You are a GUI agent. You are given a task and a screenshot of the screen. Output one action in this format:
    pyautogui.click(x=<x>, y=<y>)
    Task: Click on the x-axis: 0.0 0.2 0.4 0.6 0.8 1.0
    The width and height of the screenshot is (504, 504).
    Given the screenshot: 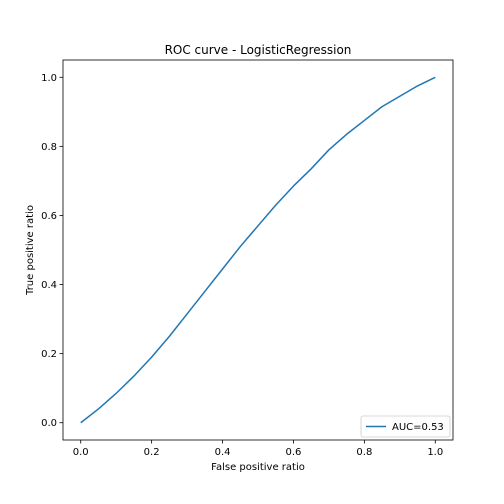 What is the action you would take?
    pyautogui.click(x=258, y=449)
    